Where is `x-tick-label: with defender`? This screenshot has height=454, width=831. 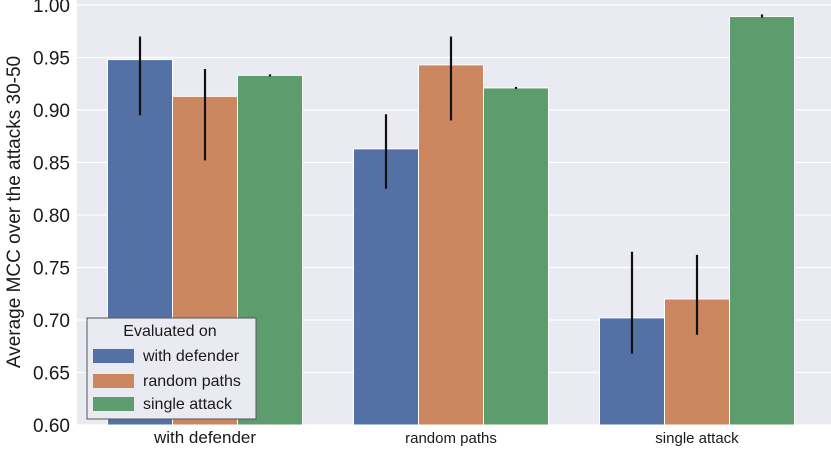 x-tick-label: with defender is located at coordinates (204, 437).